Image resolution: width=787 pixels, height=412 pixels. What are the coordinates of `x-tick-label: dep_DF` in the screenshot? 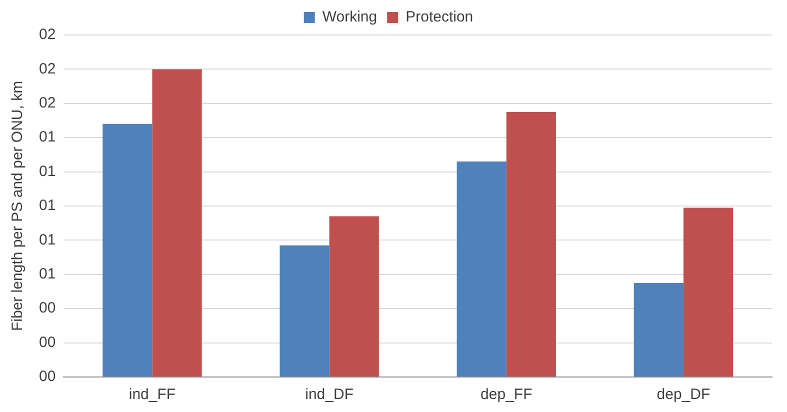 It's located at (683, 395).